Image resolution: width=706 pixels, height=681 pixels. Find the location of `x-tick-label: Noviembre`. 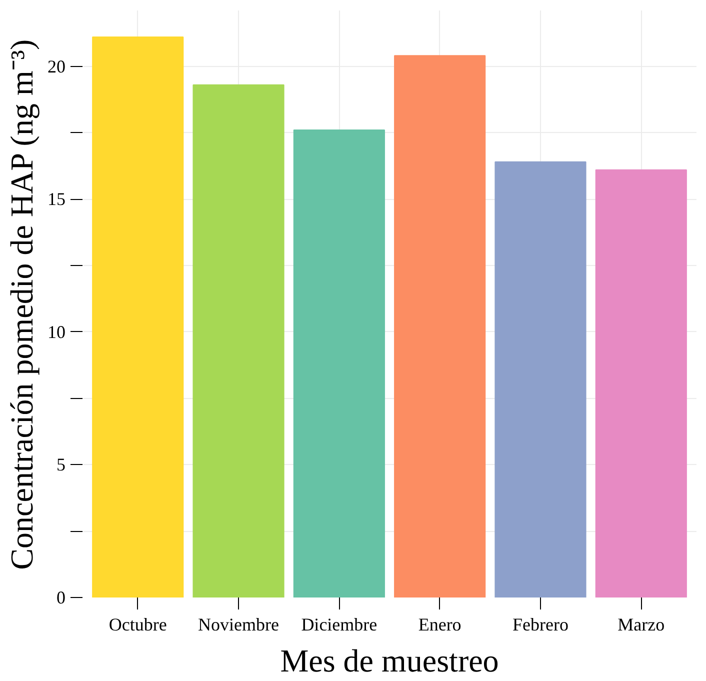

x-tick-label: Noviembre is located at coordinates (239, 624).